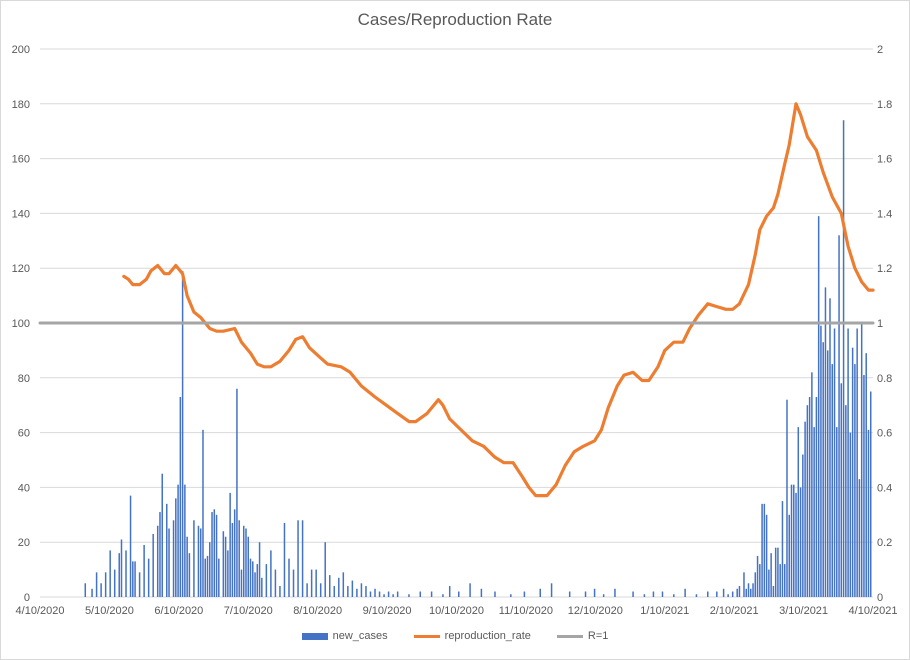 The width and height of the screenshot is (910, 660). What do you see at coordinates (360, 636) in the screenshot?
I see `legend-label: new_cases` at bounding box center [360, 636].